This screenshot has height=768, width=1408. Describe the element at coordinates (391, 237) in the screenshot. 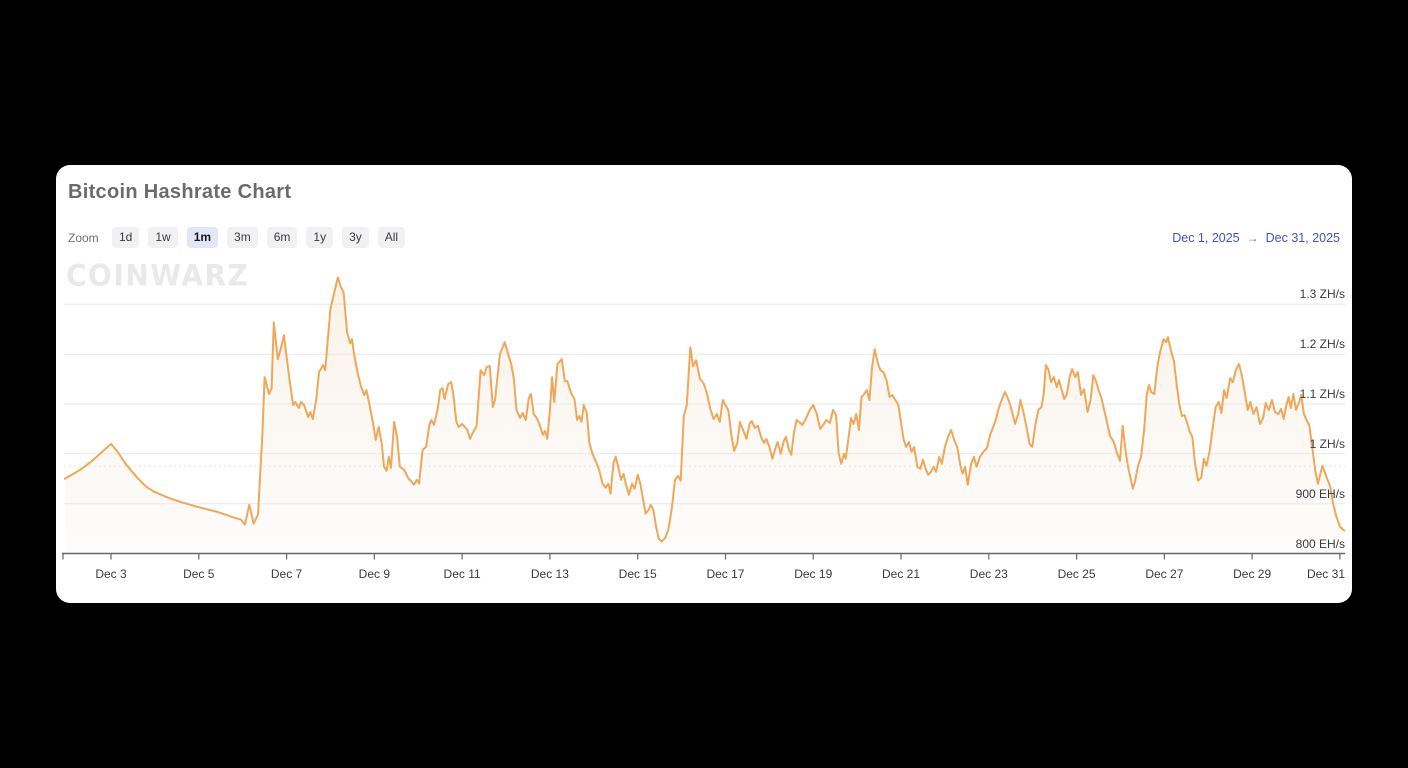

I see `range-button-all: All` at that location.